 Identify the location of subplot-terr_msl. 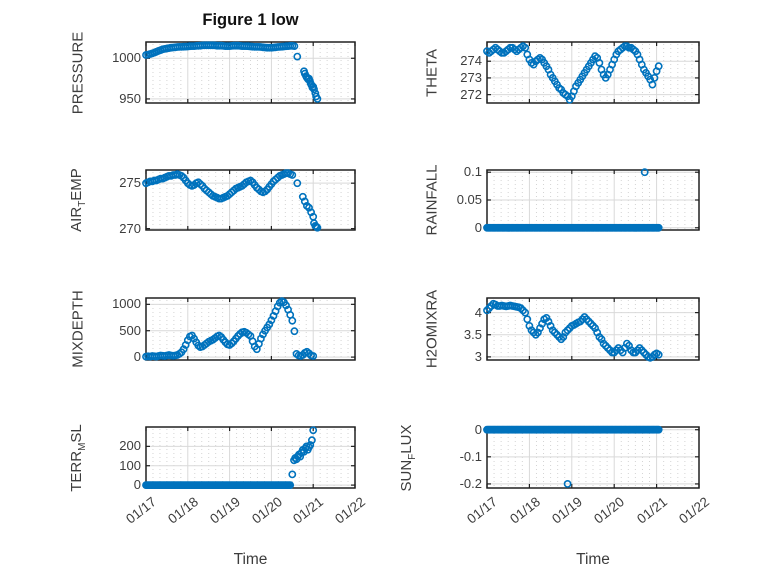
(249, 457).